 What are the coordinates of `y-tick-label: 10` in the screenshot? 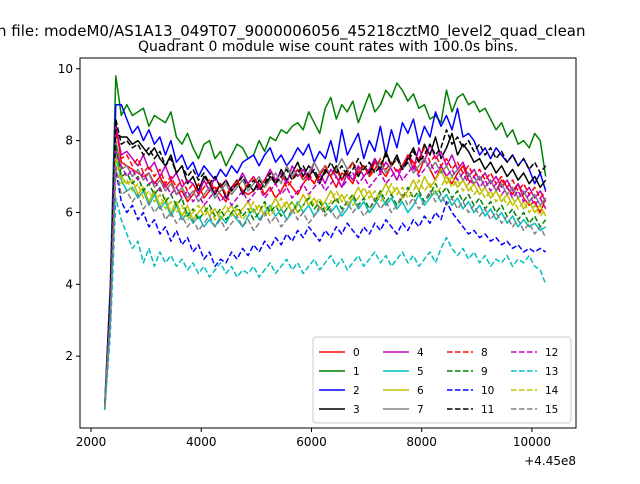 It's located at (65, 69).